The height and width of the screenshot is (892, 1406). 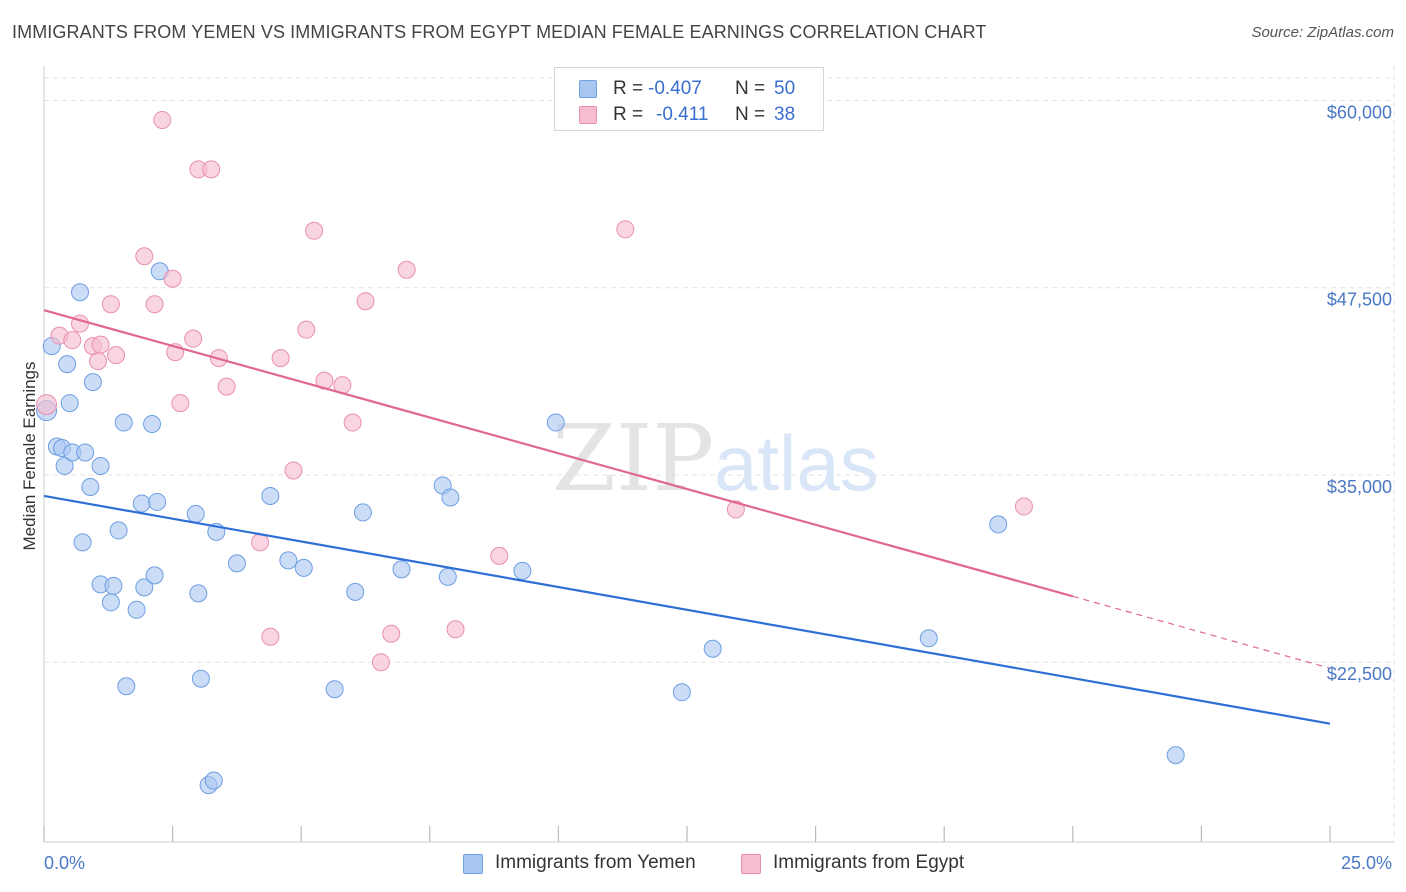 I want to click on legend-n-value: 38, so click(x=785, y=114).